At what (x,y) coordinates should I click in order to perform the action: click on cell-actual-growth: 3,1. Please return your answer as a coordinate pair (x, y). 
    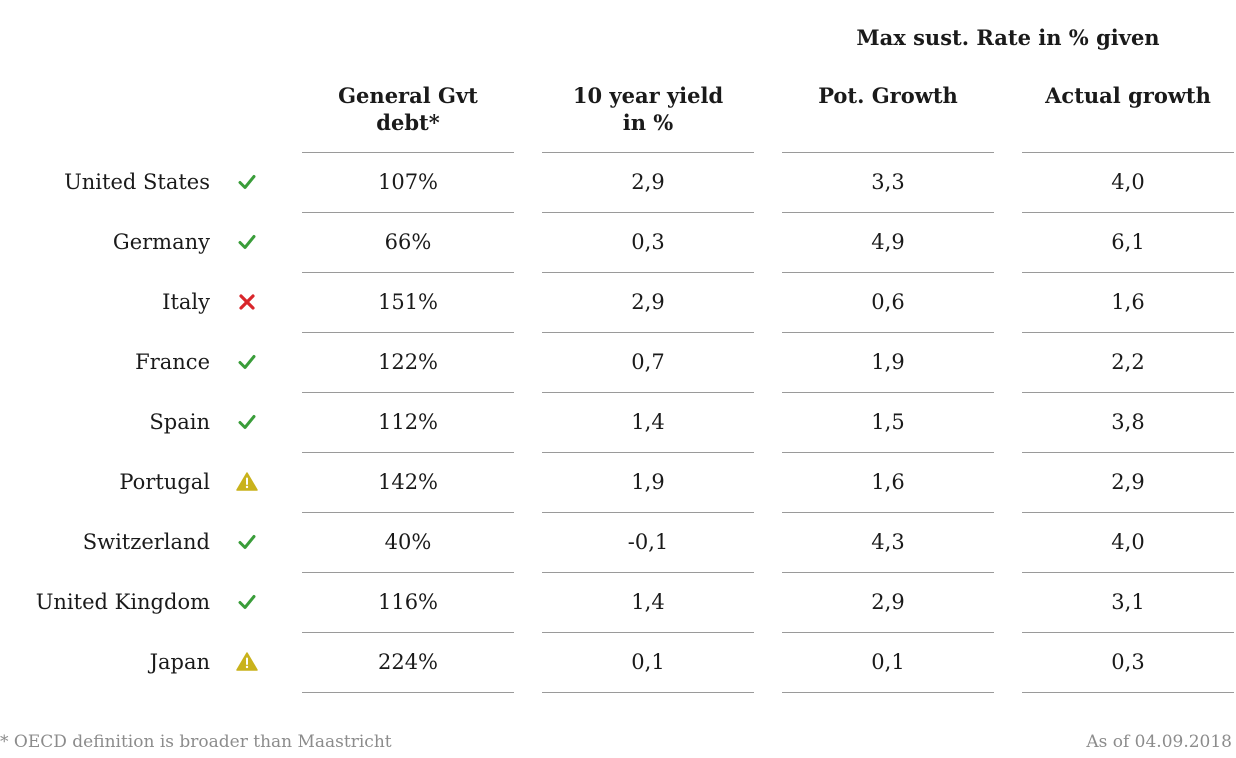
    Looking at the image, I should click on (1128, 602).